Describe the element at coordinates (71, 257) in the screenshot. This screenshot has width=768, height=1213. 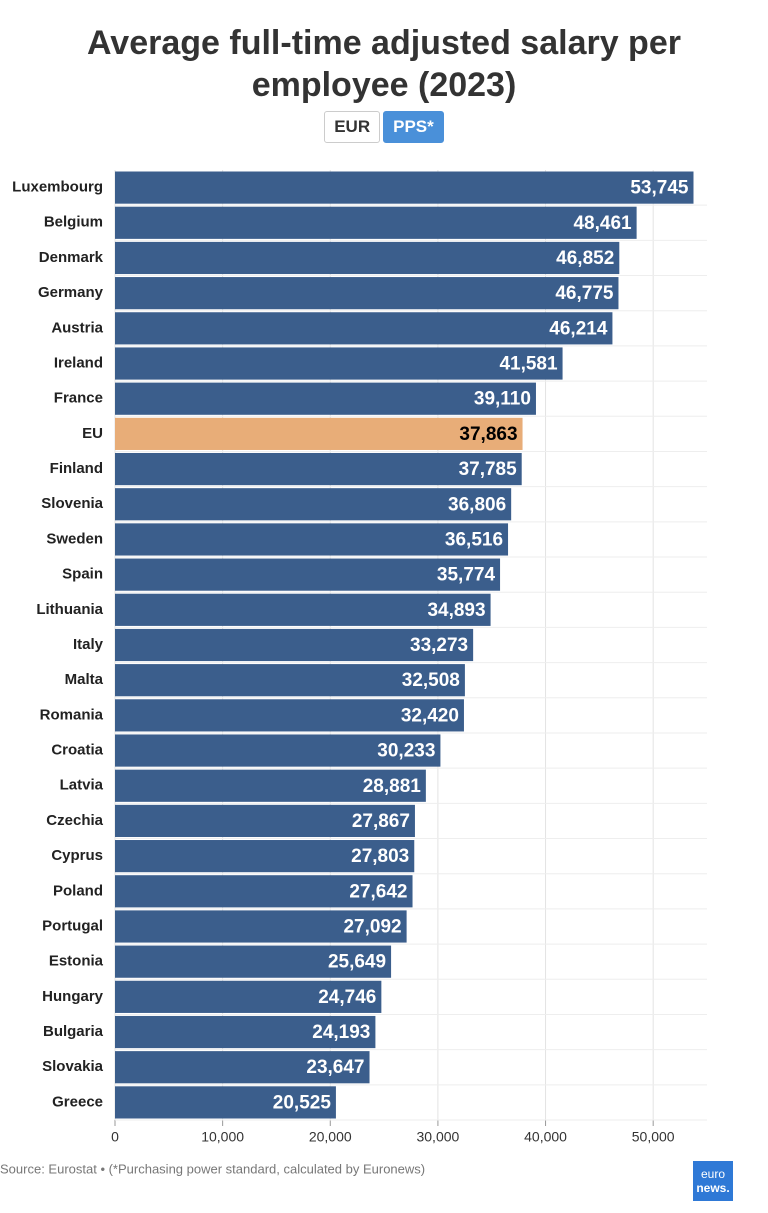
I see `y-tick-label: Denmark` at that location.